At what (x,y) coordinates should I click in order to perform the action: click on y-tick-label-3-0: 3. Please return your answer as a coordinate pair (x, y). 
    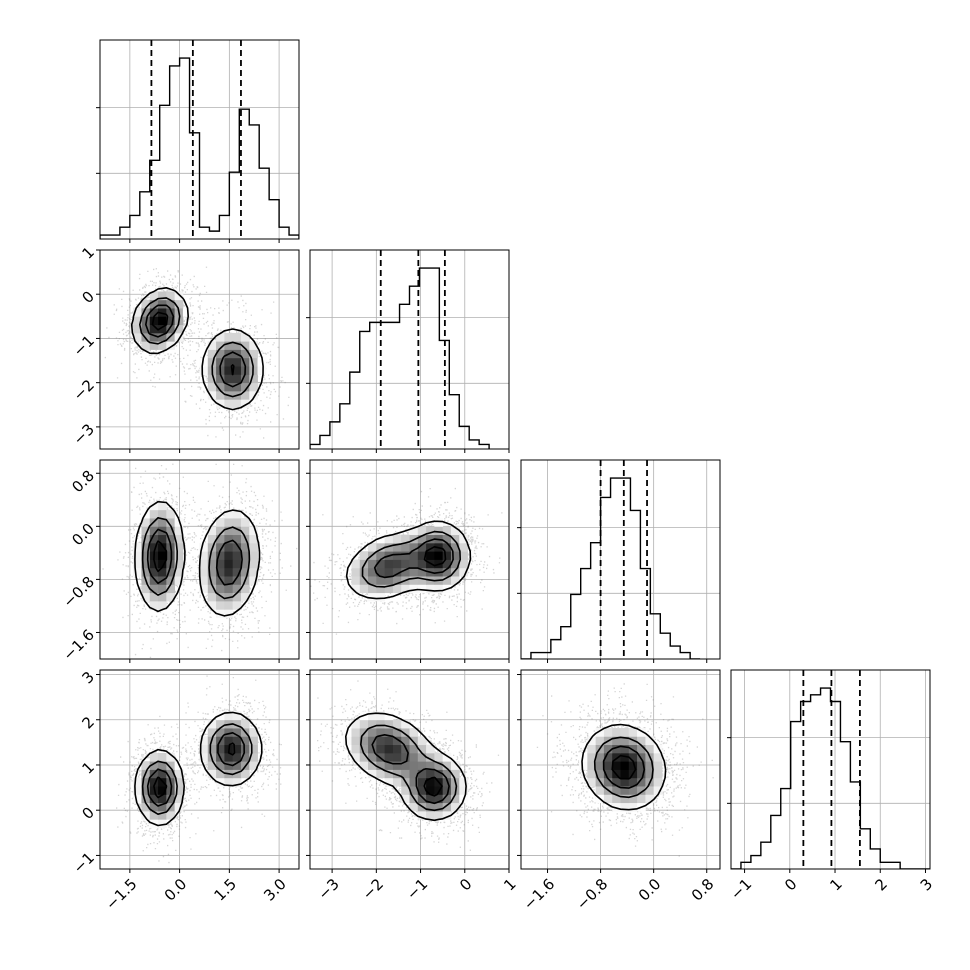
    Looking at the image, I should click on (88, 677).